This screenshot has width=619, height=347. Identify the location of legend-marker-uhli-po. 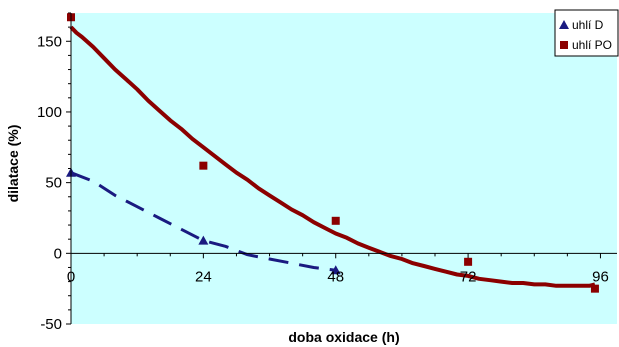
(564, 45).